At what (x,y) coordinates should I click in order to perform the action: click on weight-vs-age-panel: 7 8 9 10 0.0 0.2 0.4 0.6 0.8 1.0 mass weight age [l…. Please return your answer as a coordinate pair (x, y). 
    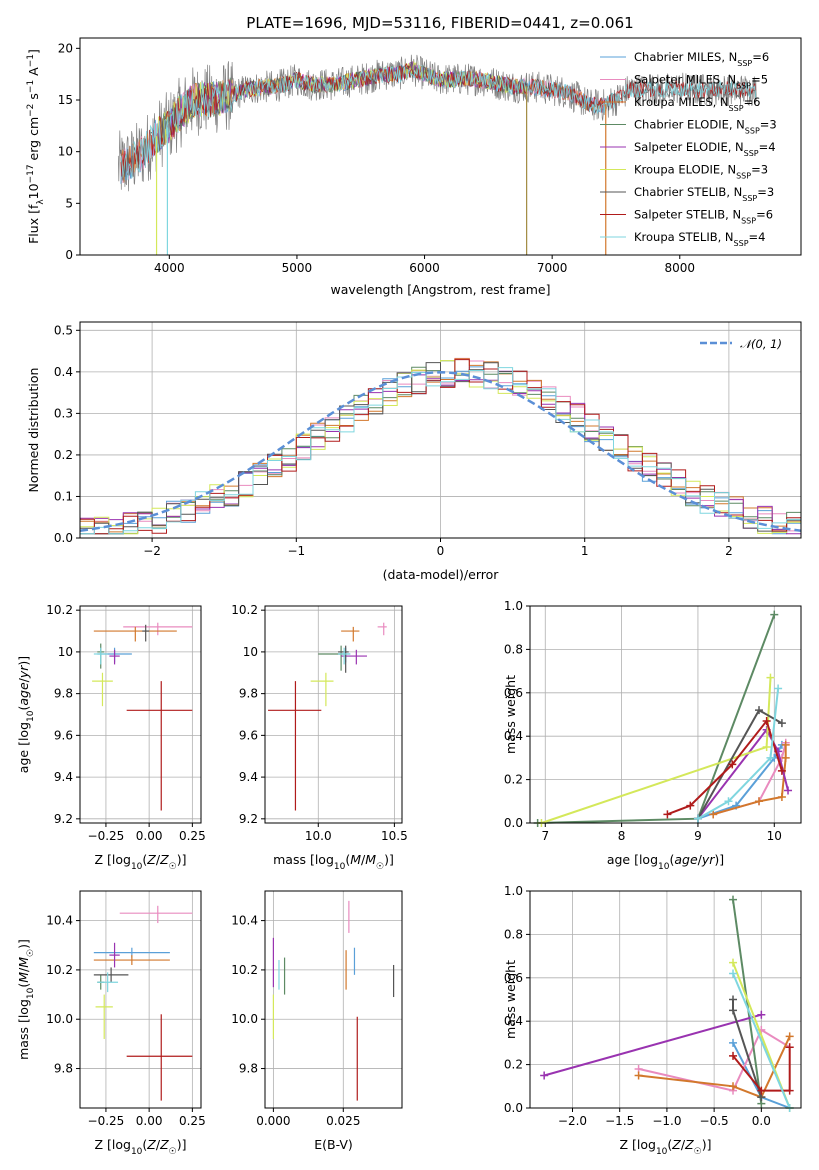
    Looking at the image, I should click on (652, 735).